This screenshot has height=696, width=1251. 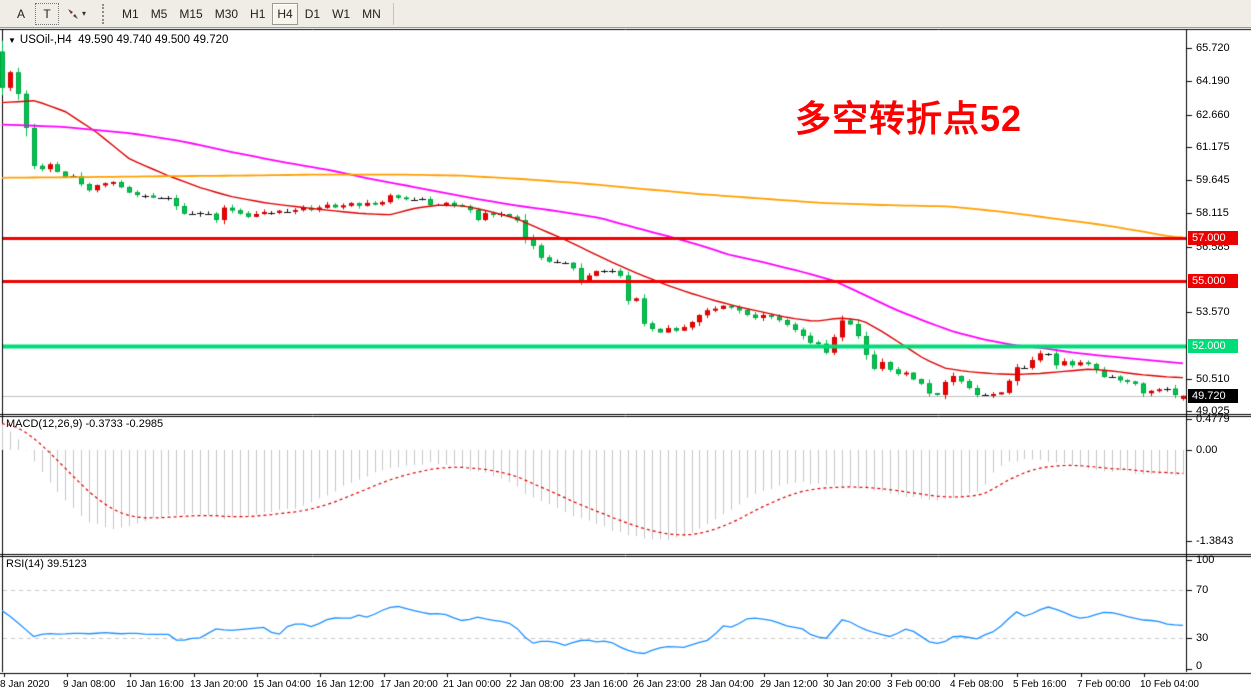 What do you see at coordinates (84, 13) in the screenshot?
I see `chevron-down-icon: ▾` at bounding box center [84, 13].